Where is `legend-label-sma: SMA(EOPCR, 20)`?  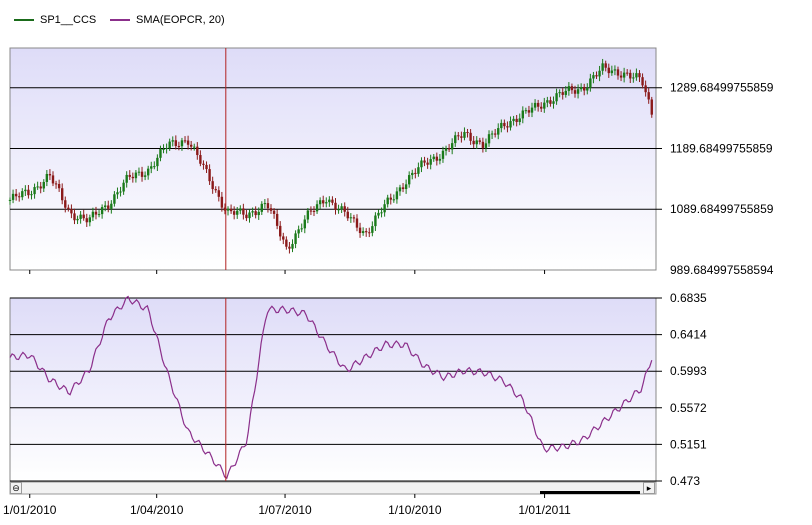 legend-label-sma: SMA(EOPCR, 20) is located at coordinates (180, 20).